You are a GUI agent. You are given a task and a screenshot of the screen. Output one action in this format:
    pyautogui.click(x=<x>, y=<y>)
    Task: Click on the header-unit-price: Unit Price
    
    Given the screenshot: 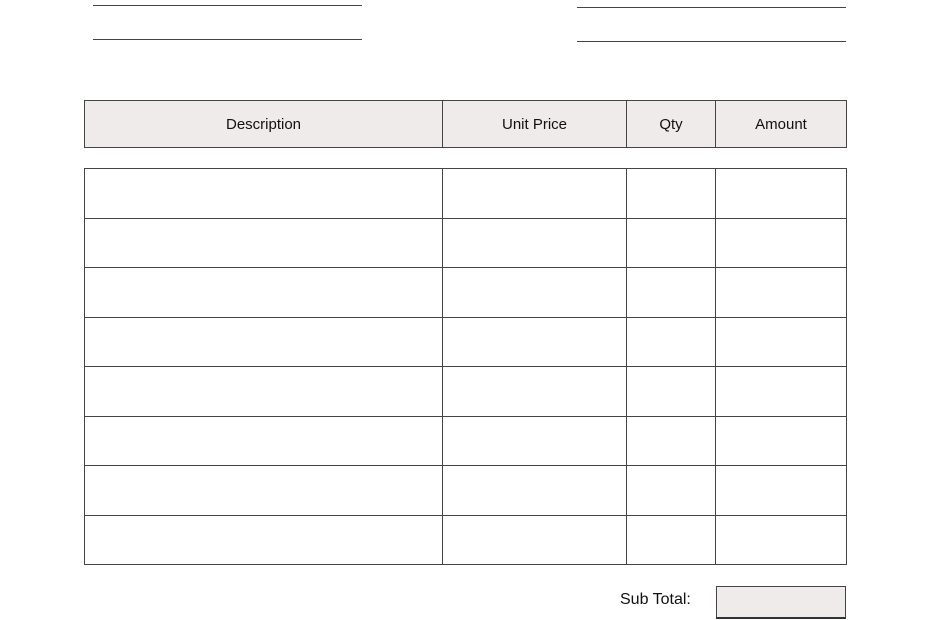 What is the action you would take?
    pyautogui.click(x=534, y=124)
    